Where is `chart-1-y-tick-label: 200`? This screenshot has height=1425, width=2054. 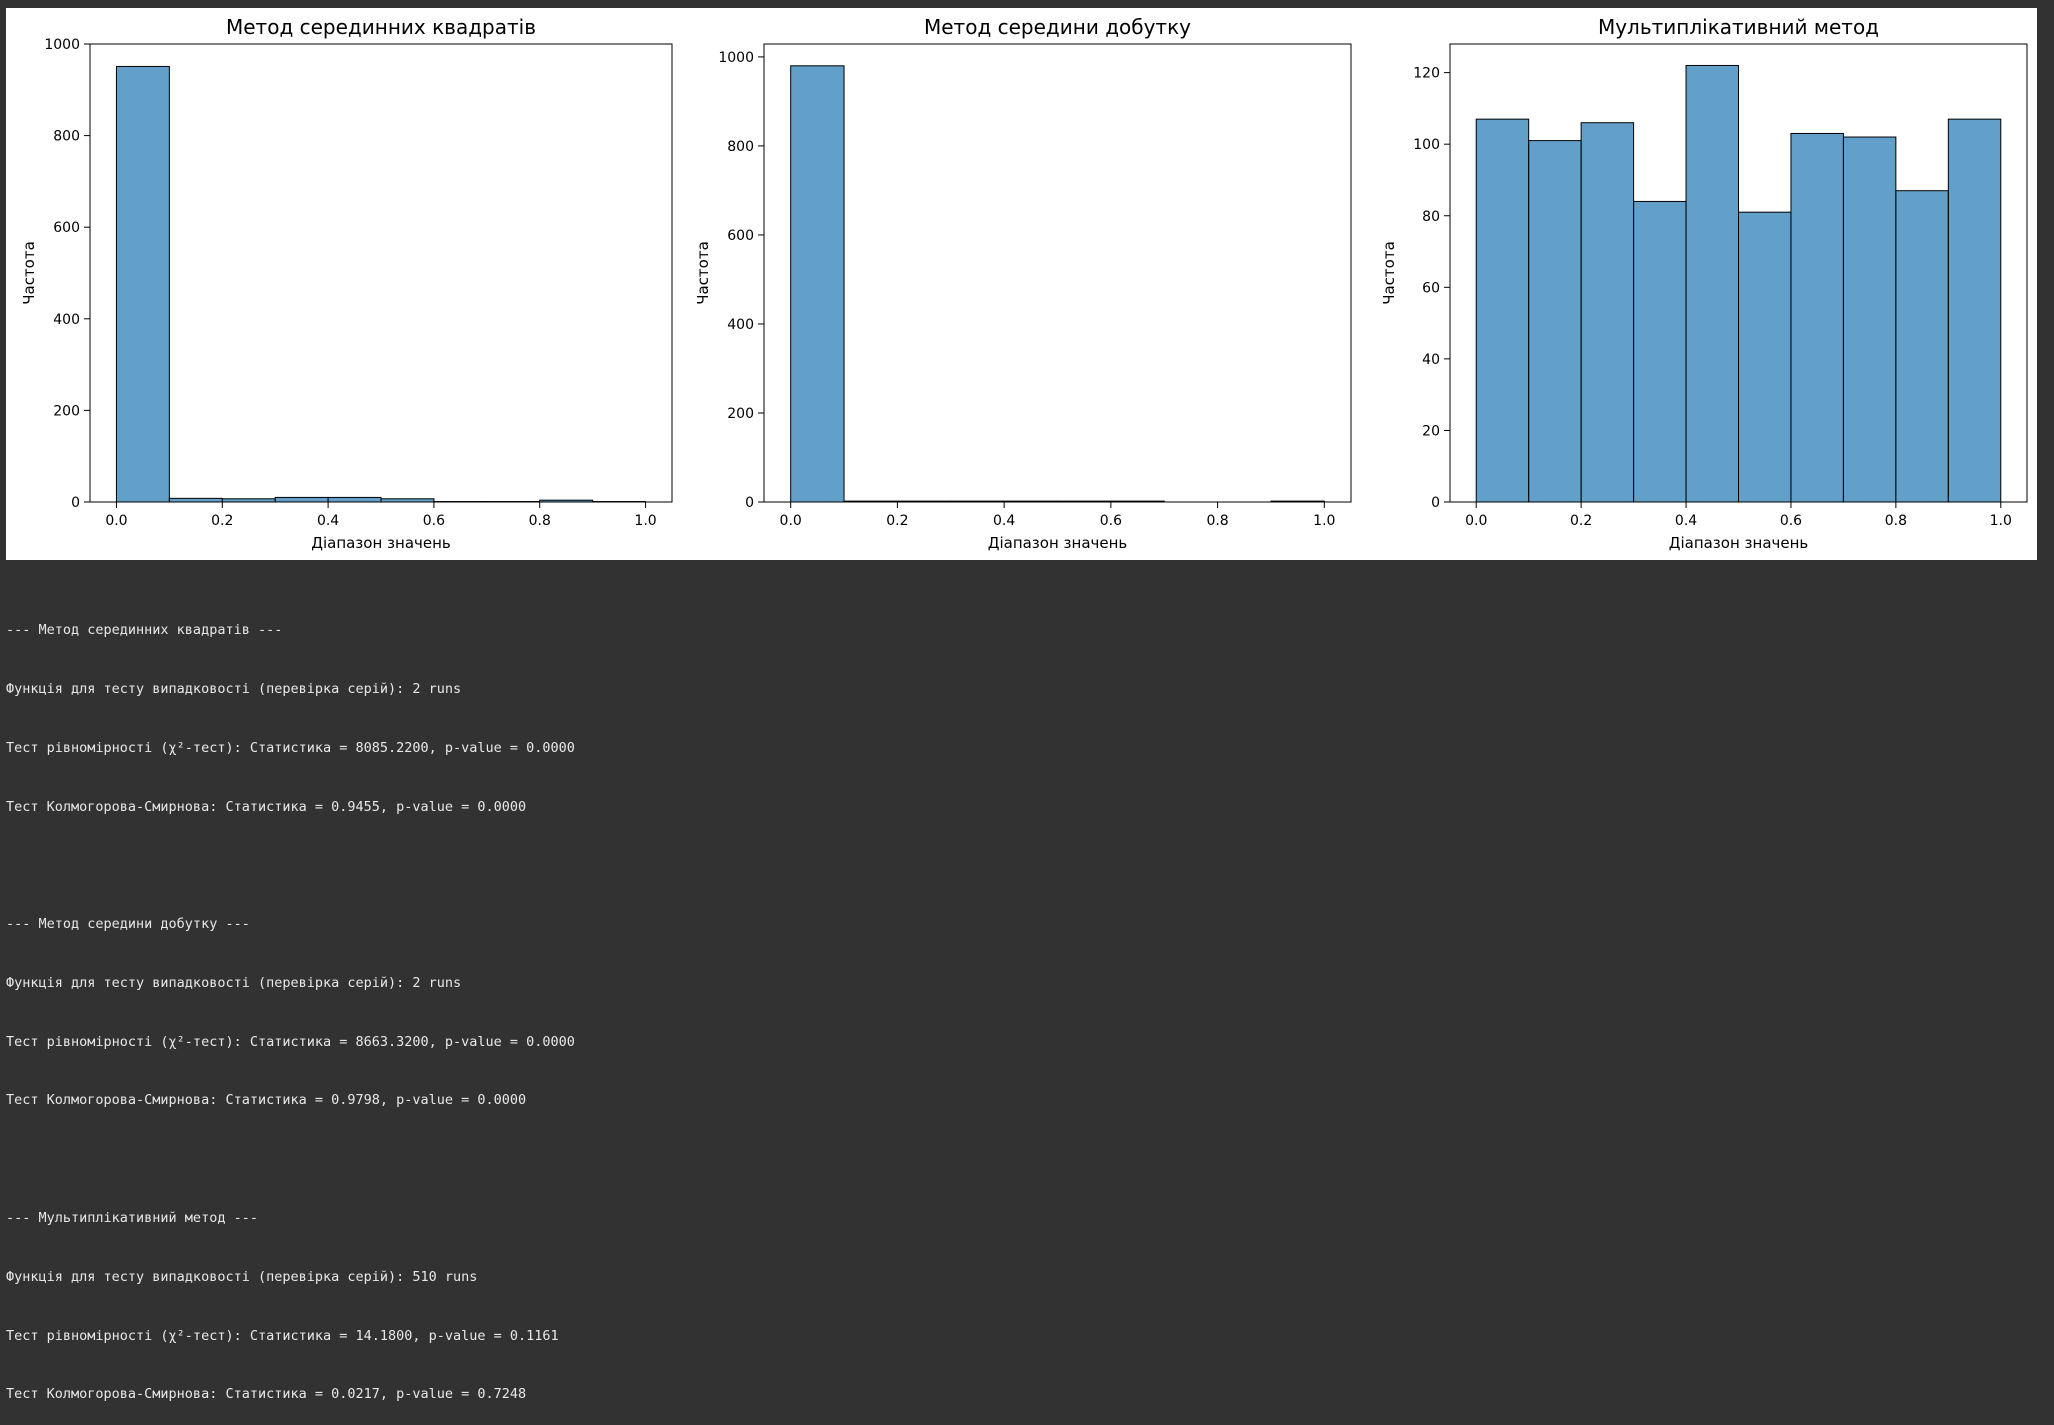
chart-1-y-tick-label: 200 is located at coordinates (66, 411).